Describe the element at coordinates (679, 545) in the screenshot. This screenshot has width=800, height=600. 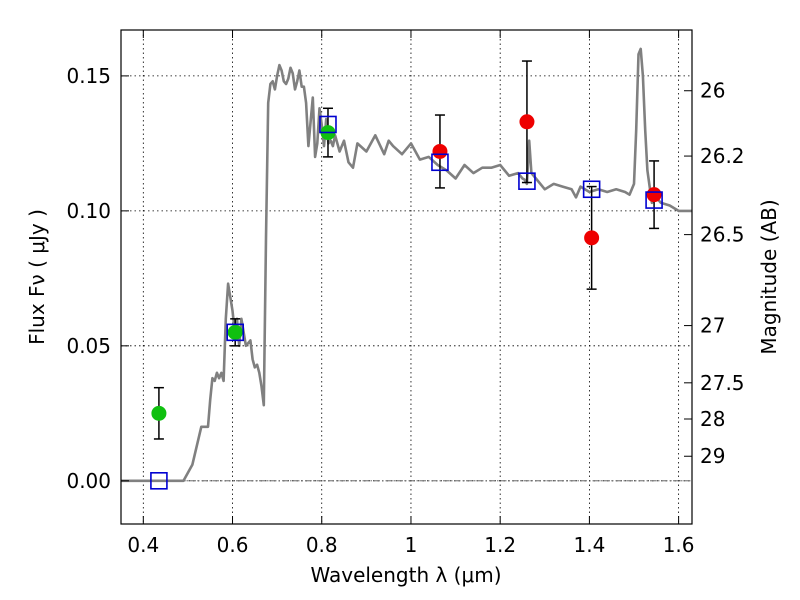
I see `x-tick-label: 1.6` at that location.